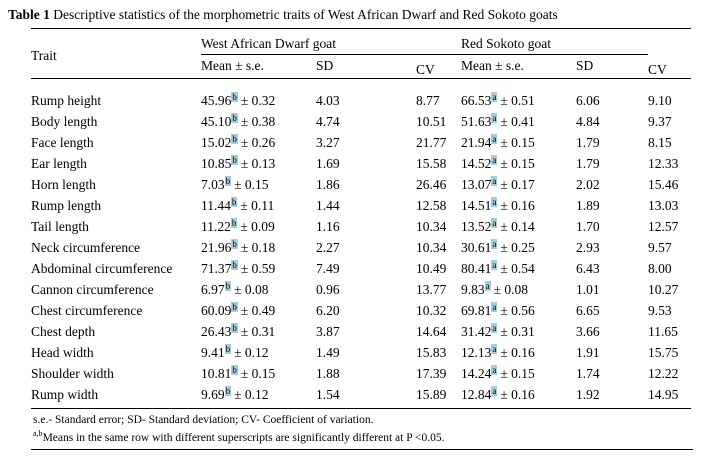 Image resolution: width=719 pixels, height=471 pixels. Describe the element at coordinates (498, 267) in the screenshot. I see `rsg-mean-value: 80.41a ± 0.54` at that location.